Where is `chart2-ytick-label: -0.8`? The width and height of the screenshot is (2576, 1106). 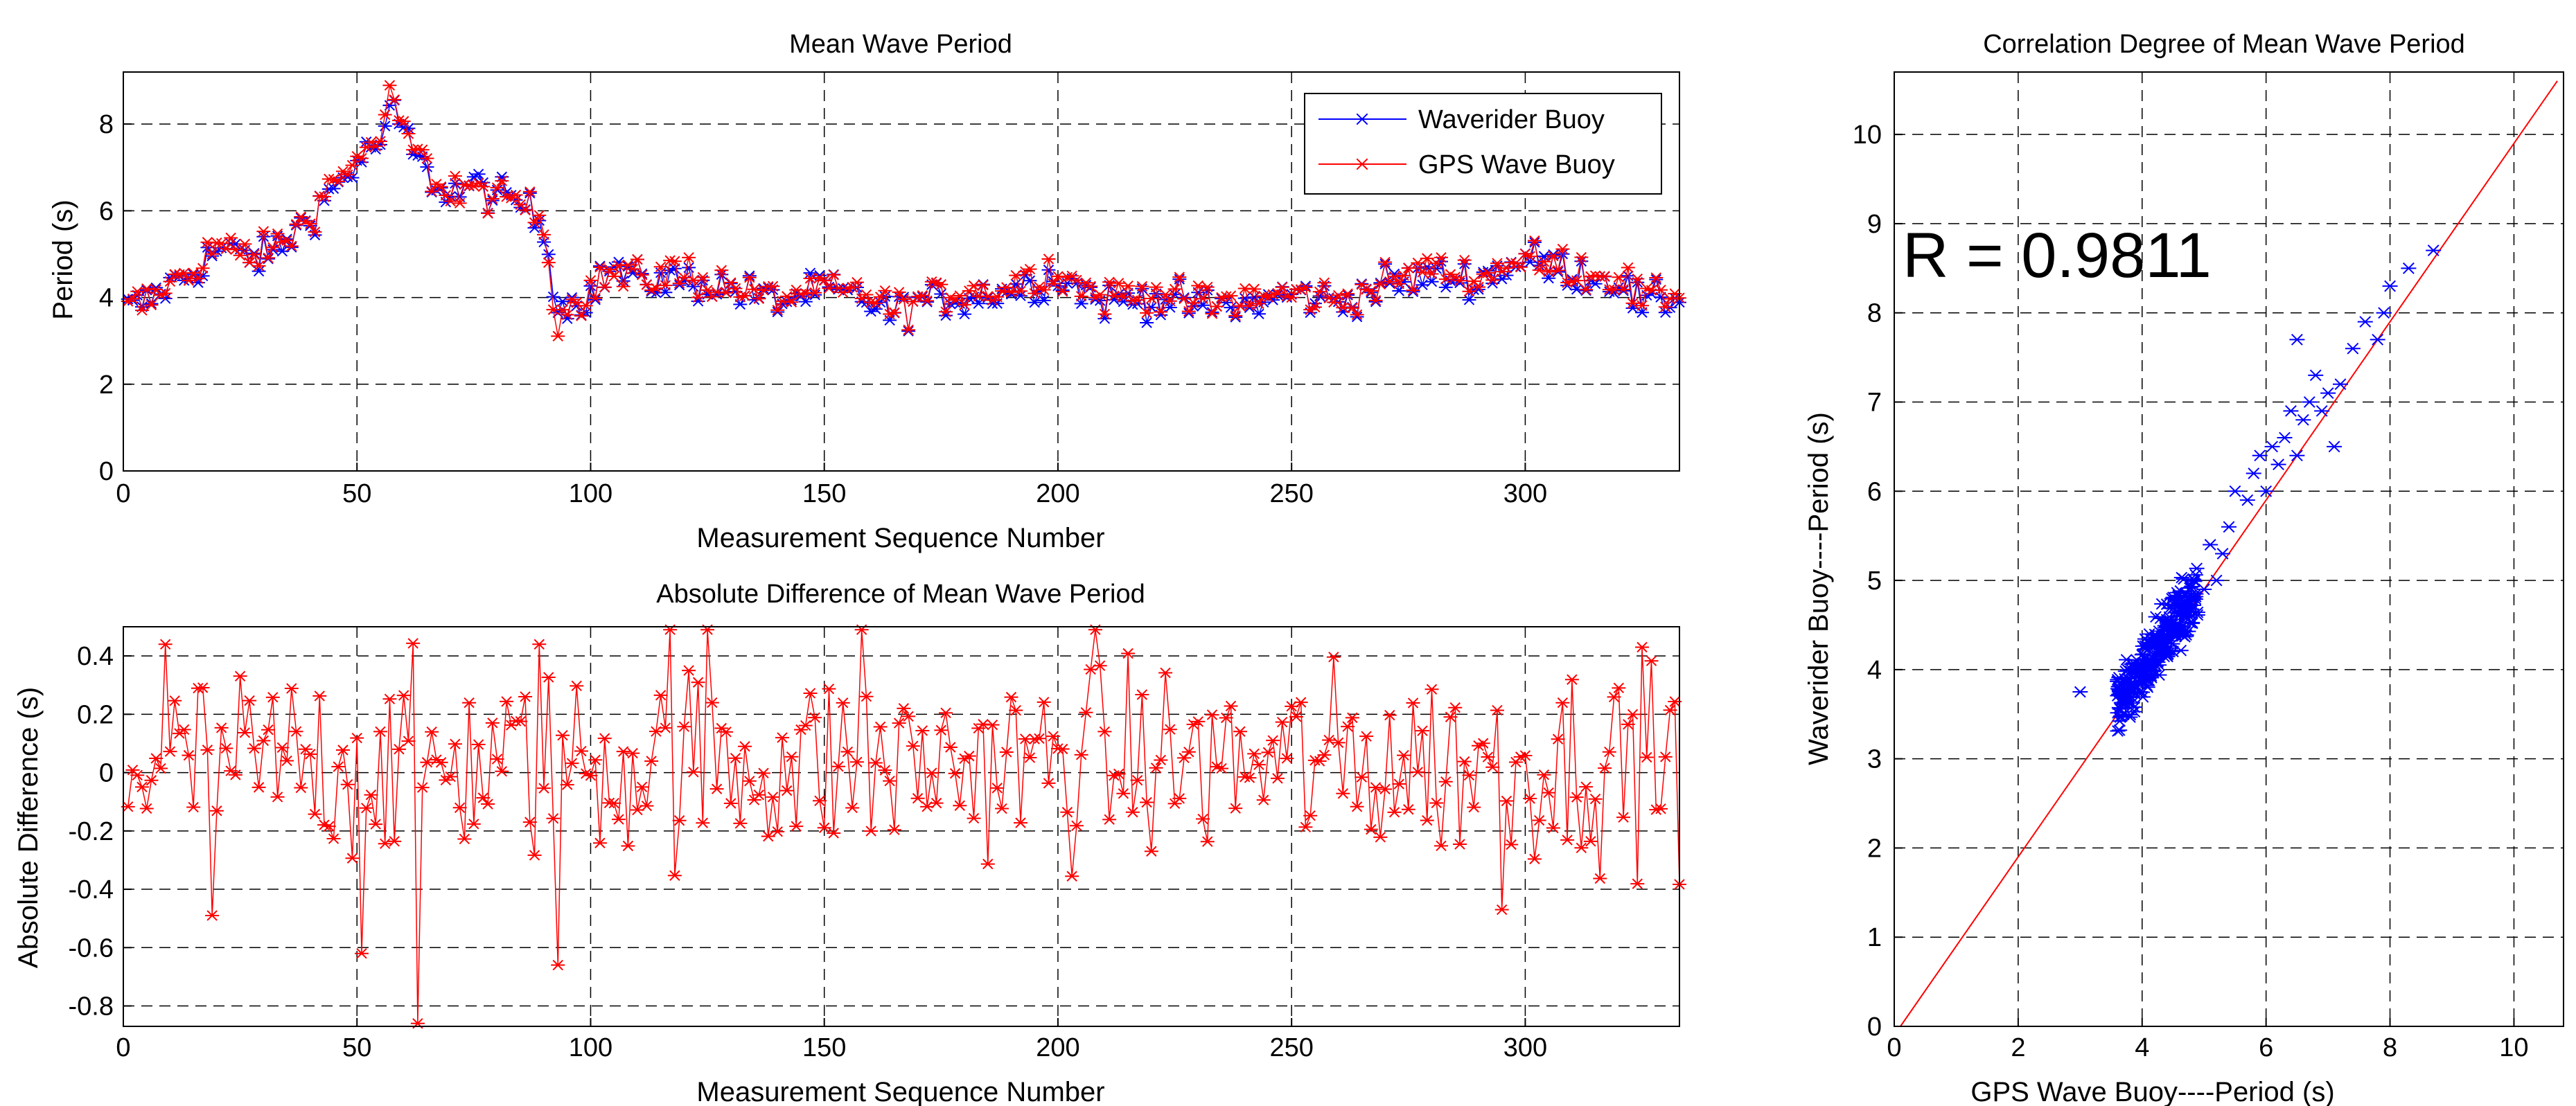
chart2-ytick-label: -0.8 is located at coordinates (91, 1007).